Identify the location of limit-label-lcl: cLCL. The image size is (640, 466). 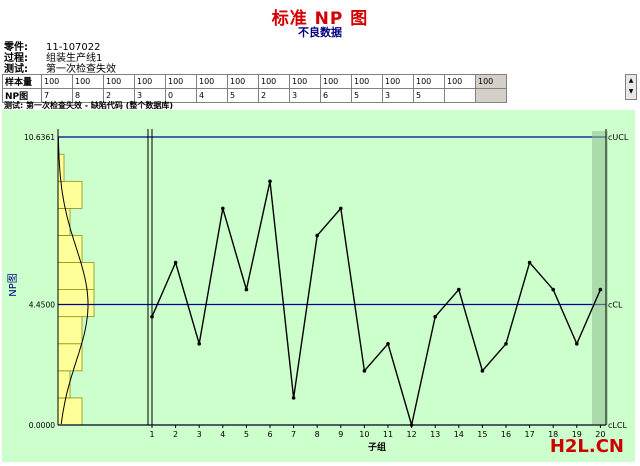
(617, 425).